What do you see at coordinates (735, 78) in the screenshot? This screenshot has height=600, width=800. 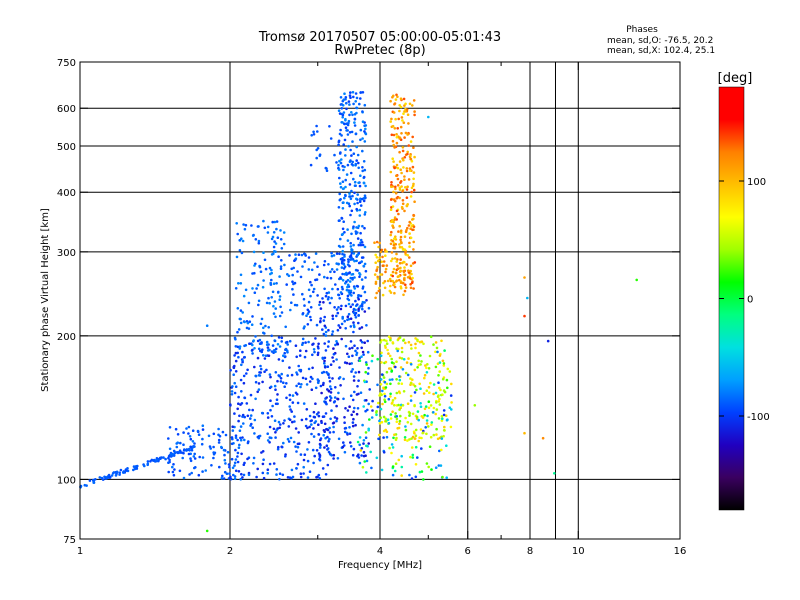 I see `colorbar-label: [deg]` at bounding box center [735, 78].